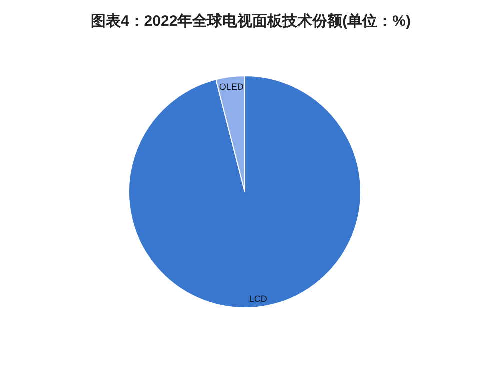  What do you see at coordinates (258, 299) in the screenshot?
I see `slice-label: LCD` at bounding box center [258, 299].